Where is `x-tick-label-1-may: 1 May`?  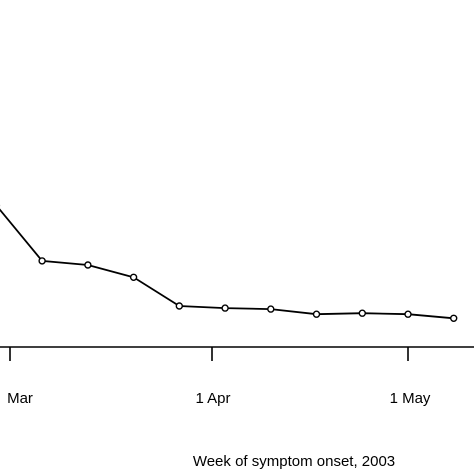 x-tick-label-1-may: 1 May is located at coordinates (410, 398).